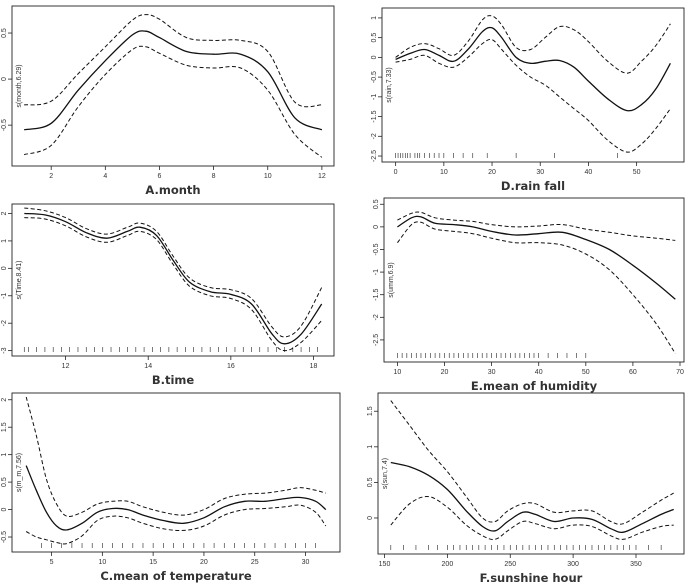 The image size is (685, 583). Describe the element at coordinates (533, 186) in the screenshot. I see `panel-caption: D.rain fall` at that location.